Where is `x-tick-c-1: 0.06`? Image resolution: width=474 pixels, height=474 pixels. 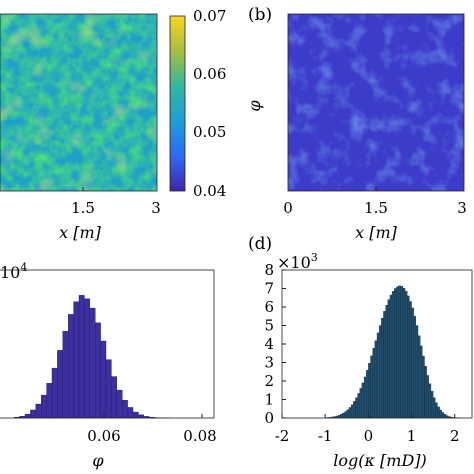
x-tick-c-1: 0.06 is located at coordinates (103, 436).